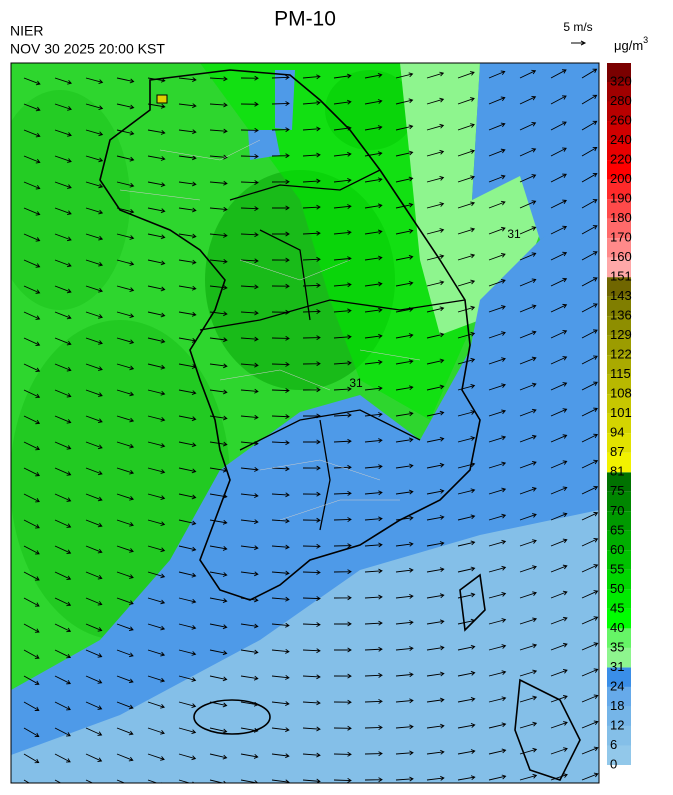 Image resolution: width=673 pixels, height=795 pixels. Describe the element at coordinates (617, 529) in the screenshot. I see `colorbar-tick-label: 65` at that location.